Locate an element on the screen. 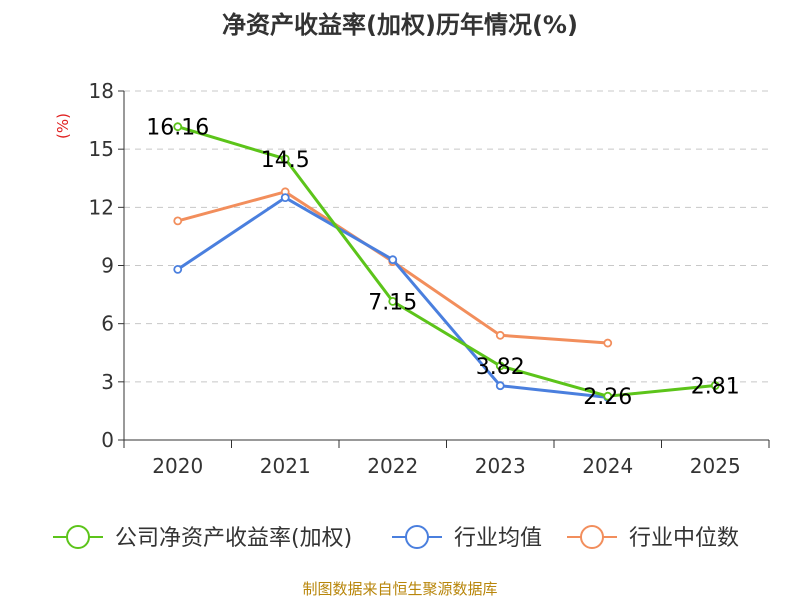 This screenshot has height=600, width=800. chart-title: 净资产收益率(加权)历年情况(%) is located at coordinates (400, 25).